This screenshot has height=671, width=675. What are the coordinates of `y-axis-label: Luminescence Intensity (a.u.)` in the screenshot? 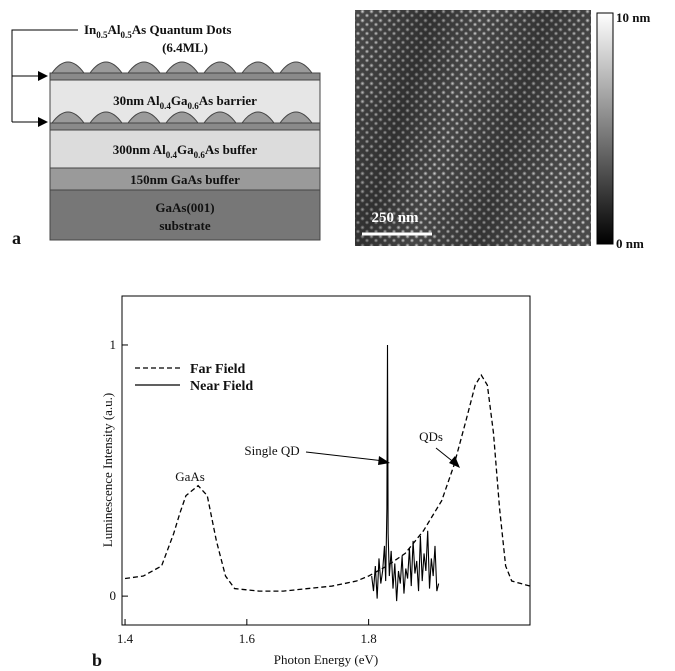 It's located at (107, 470).